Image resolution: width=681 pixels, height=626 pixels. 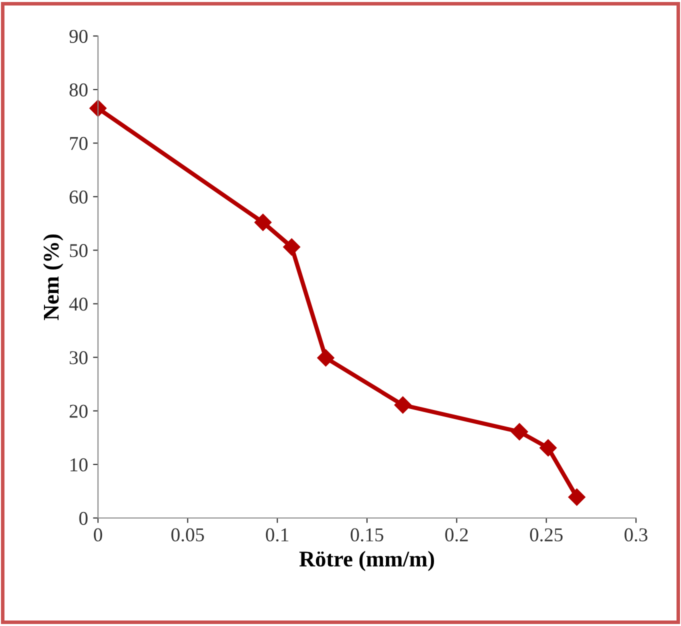 What do you see at coordinates (367, 535) in the screenshot?
I see `x-tick-label: 0.15` at bounding box center [367, 535].